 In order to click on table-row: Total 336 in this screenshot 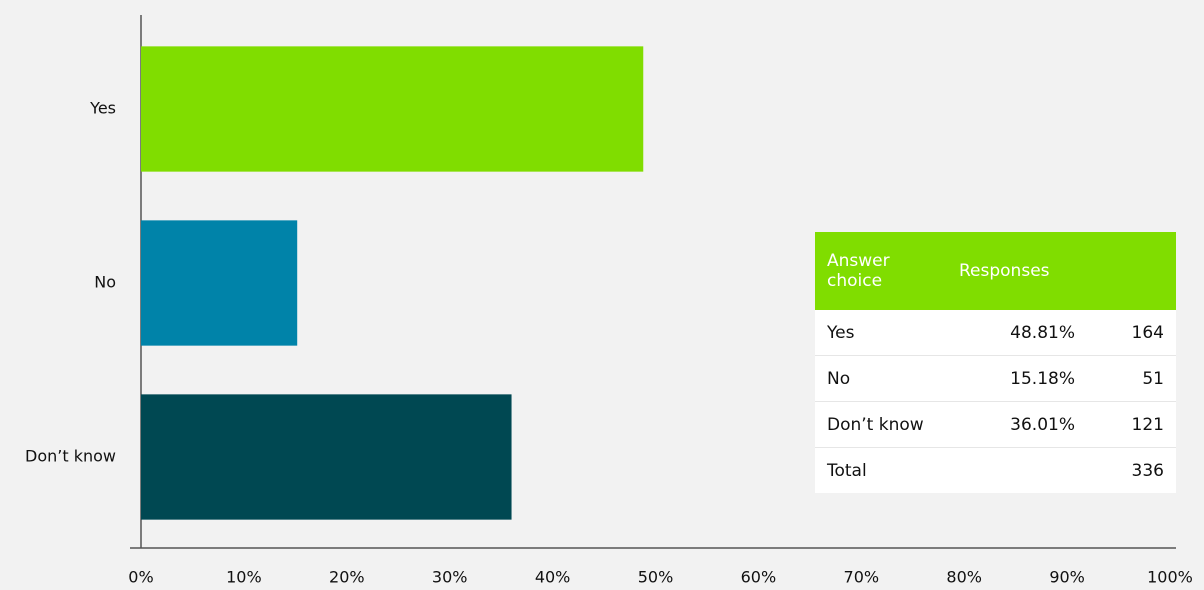, I will do `click(995, 470)`.